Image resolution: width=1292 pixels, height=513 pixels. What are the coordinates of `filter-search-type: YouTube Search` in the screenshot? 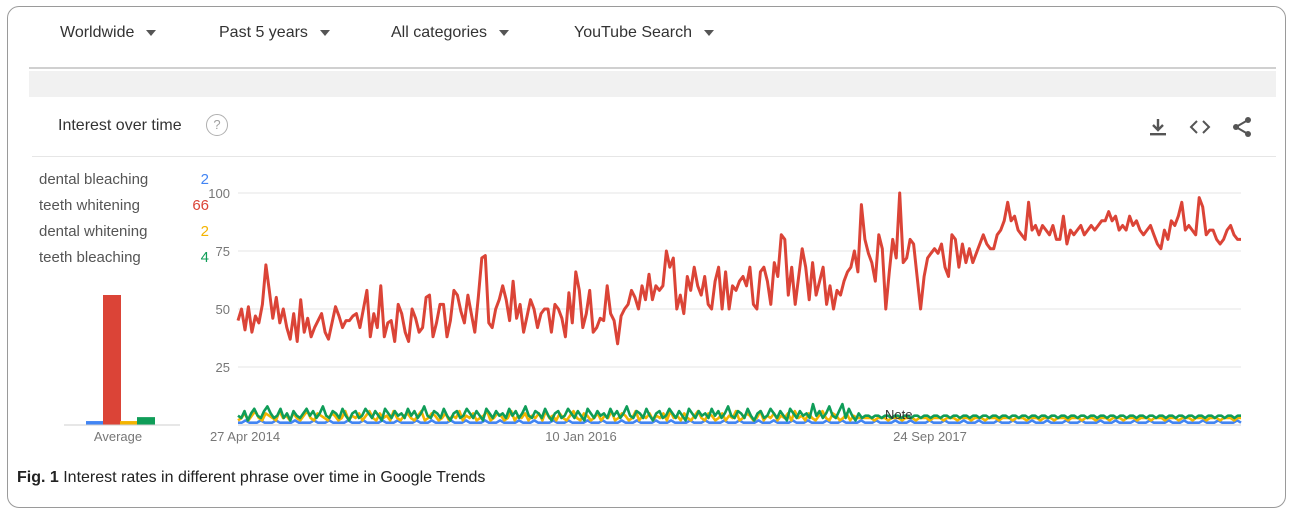 It's located at (644, 33).